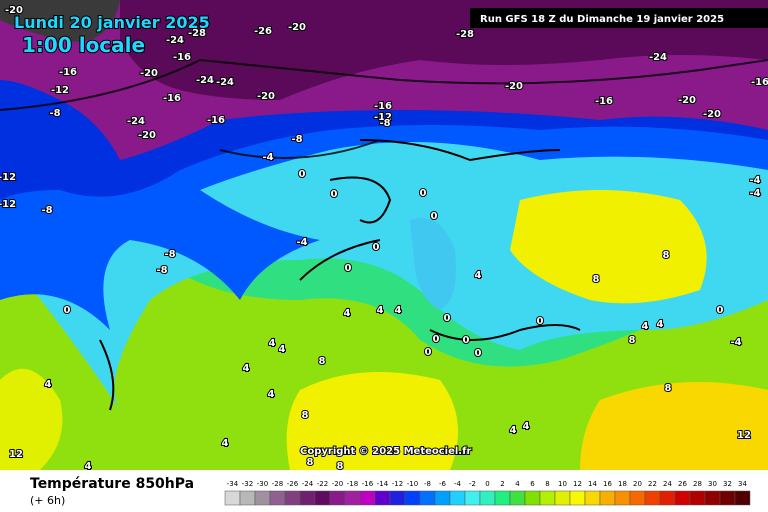 The height and width of the screenshot is (512, 768). Describe the element at coordinates (352, 484) in the screenshot. I see `scale-label: -18` at that location.